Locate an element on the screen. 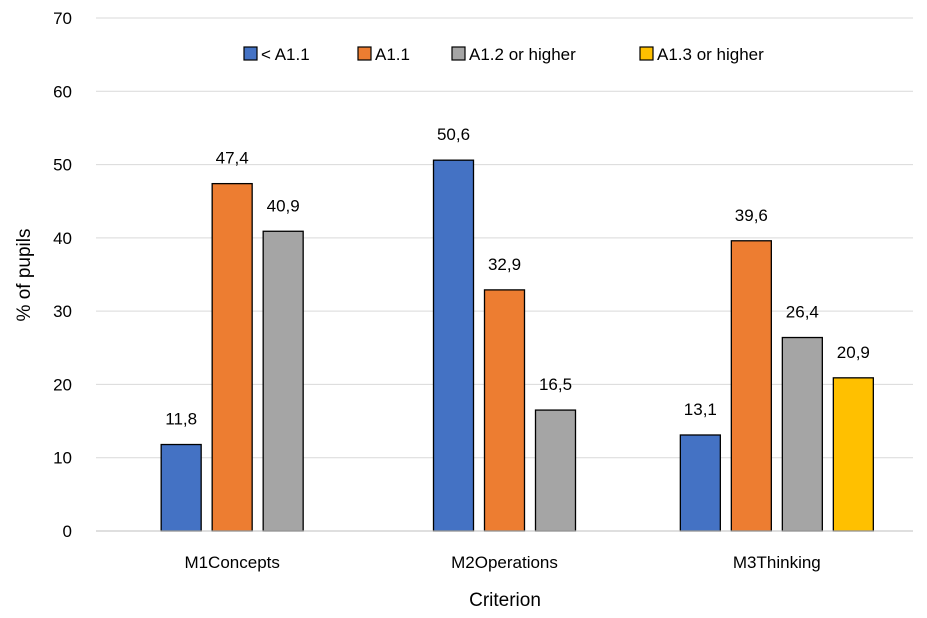 Image resolution: width=927 pixels, height=618 pixels. x-axis-title: Criterion is located at coordinates (505, 600).